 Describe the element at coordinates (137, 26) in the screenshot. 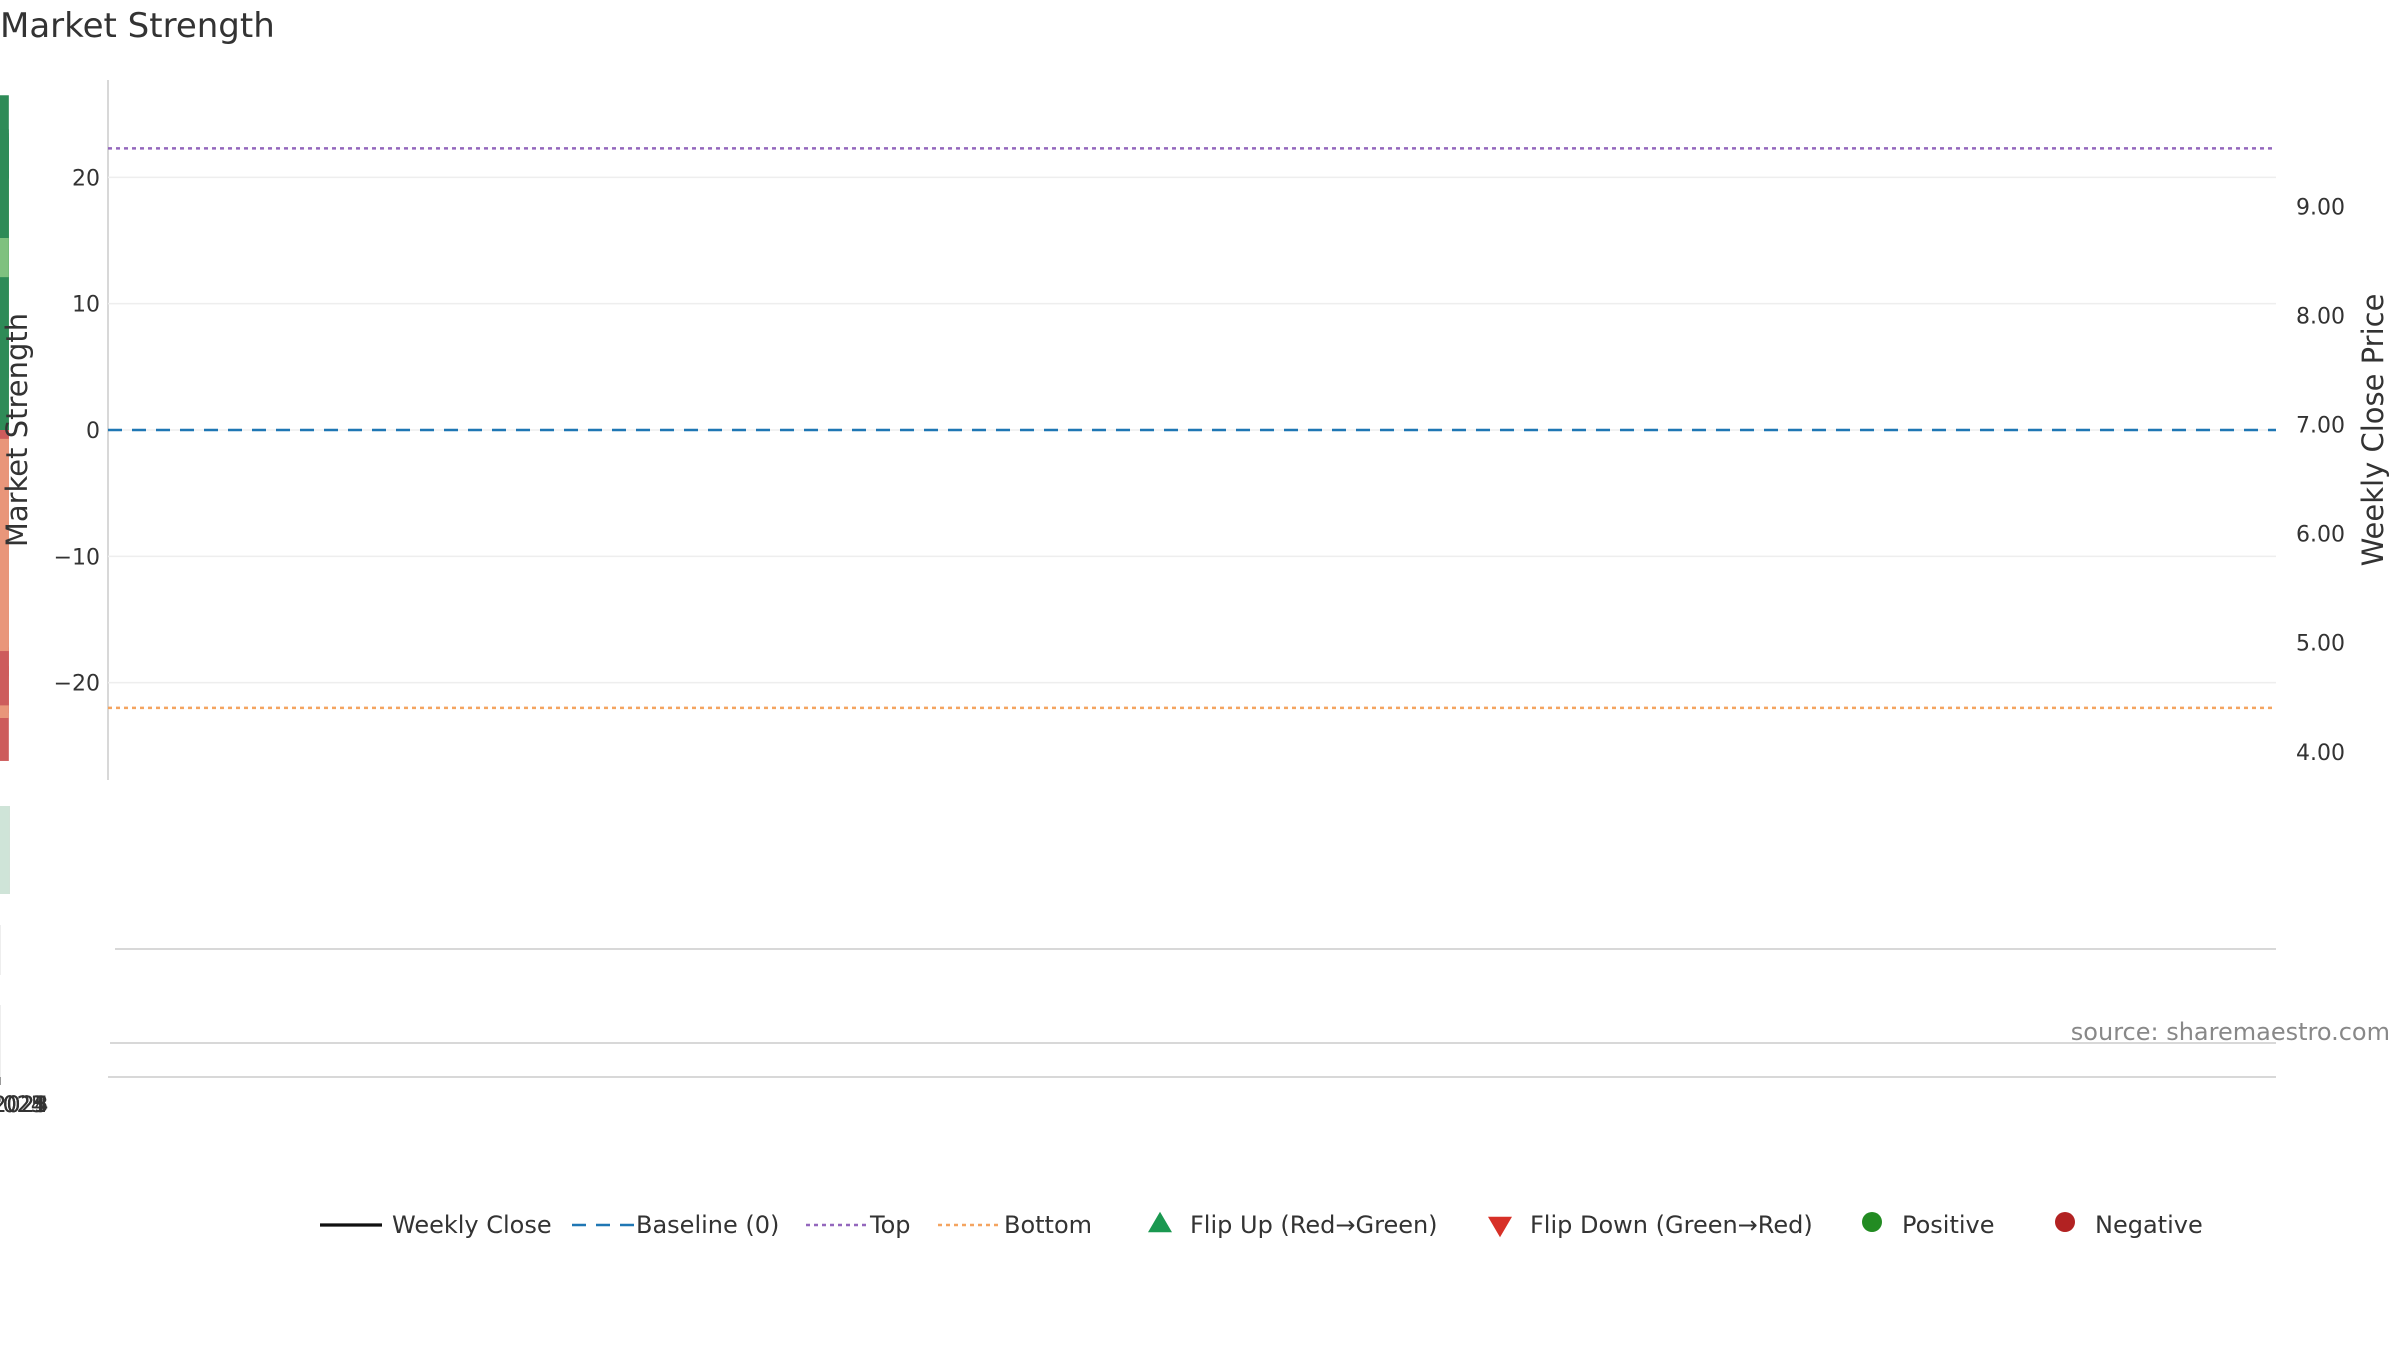

I see `chart-title: Market Strength` at that location.